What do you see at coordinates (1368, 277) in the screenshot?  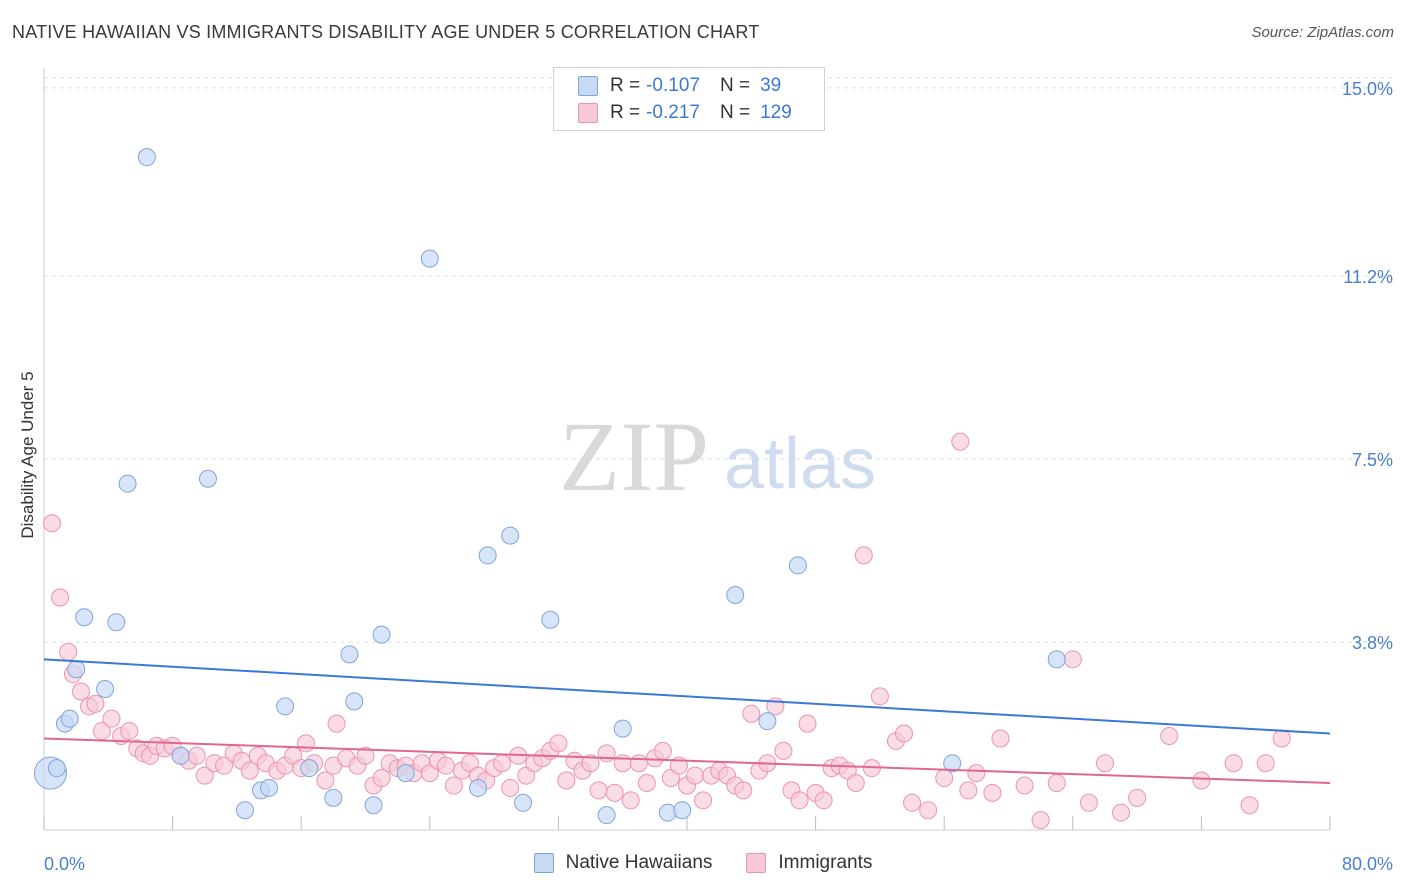 I see `y-tick-label: 11.2%` at bounding box center [1368, 277].